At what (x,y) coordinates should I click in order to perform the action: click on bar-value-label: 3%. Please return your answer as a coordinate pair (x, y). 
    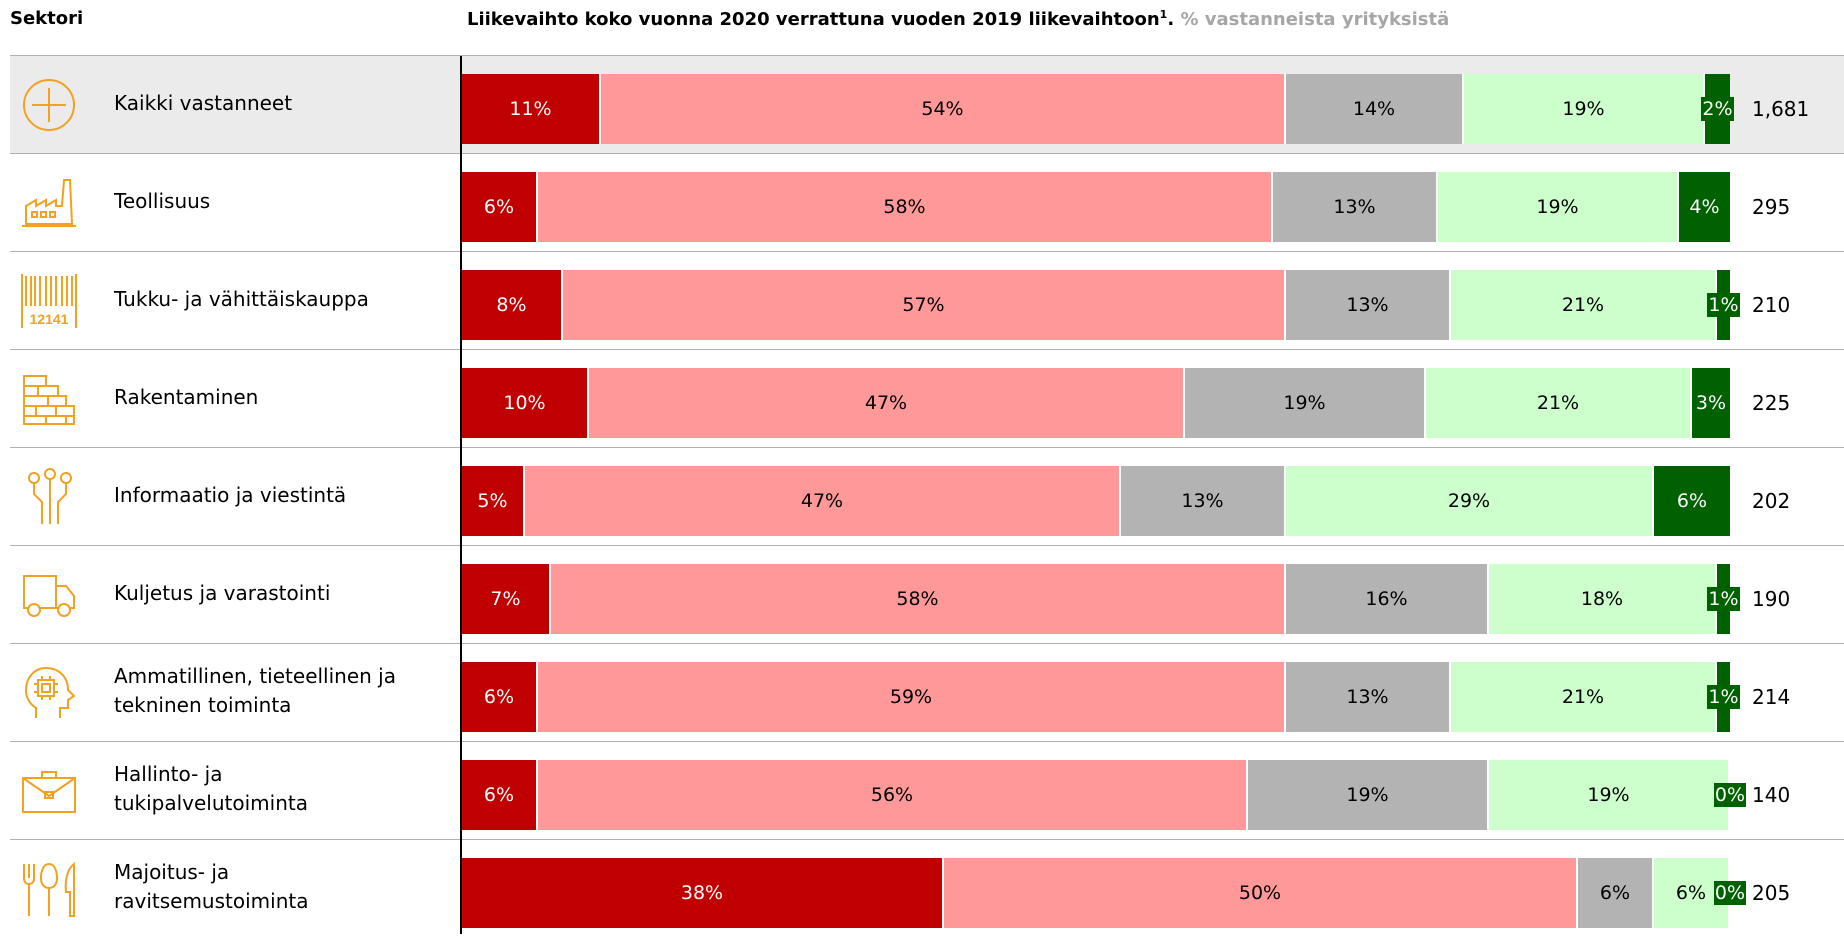
    Looking at the image, I should click on (1711, 403).